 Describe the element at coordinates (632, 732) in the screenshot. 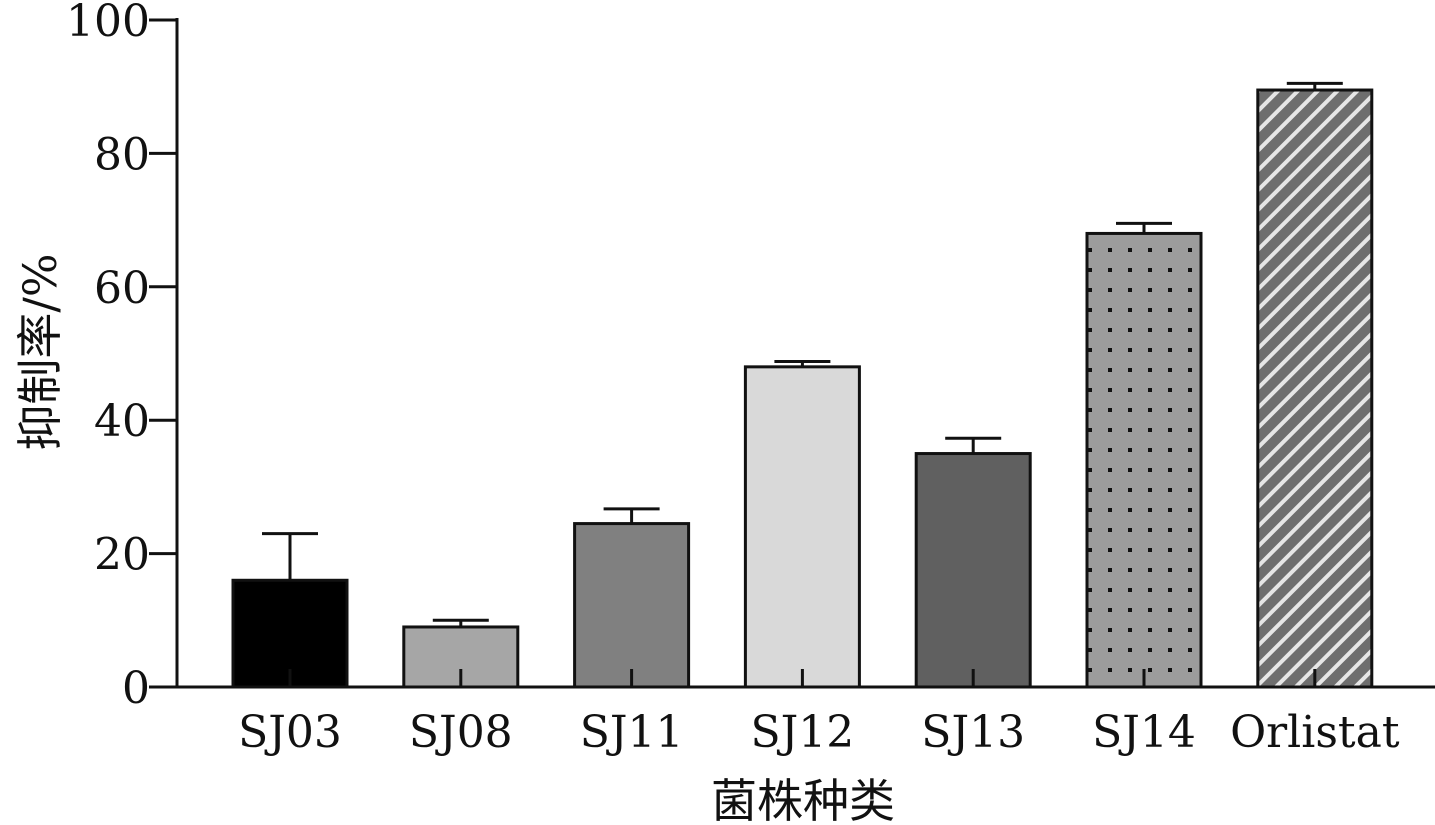

I see `x-tick-label-sj11: SJ11` at that location.